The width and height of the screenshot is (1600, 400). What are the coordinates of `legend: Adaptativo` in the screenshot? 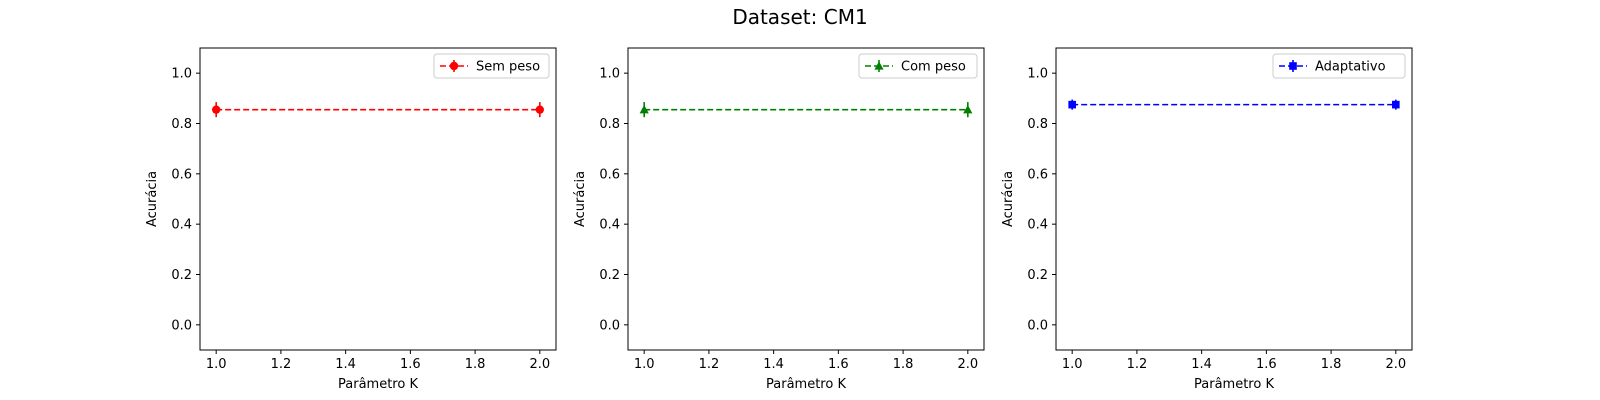 It's located at (1339, 66).